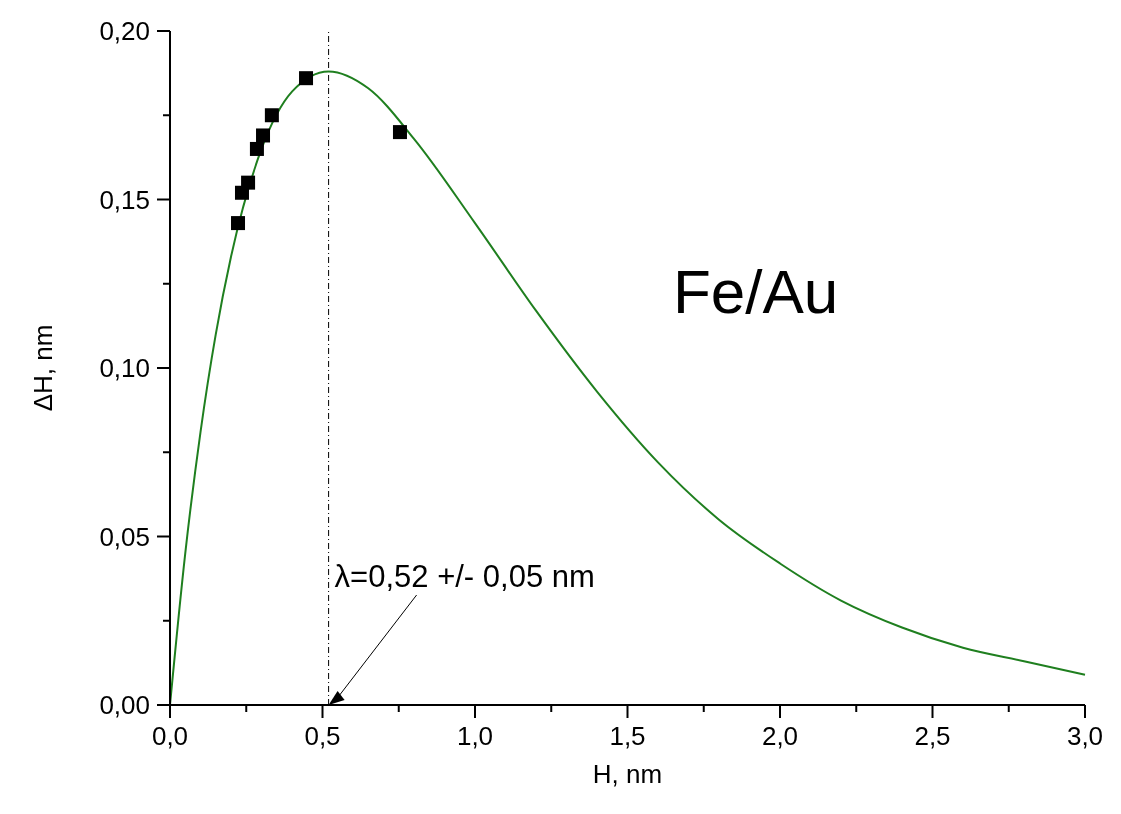  What do you see at coordinates (43, 368) in the screenshot?
I see `y-axis-title: ΔH, nm` at bounding box center [43, 368].